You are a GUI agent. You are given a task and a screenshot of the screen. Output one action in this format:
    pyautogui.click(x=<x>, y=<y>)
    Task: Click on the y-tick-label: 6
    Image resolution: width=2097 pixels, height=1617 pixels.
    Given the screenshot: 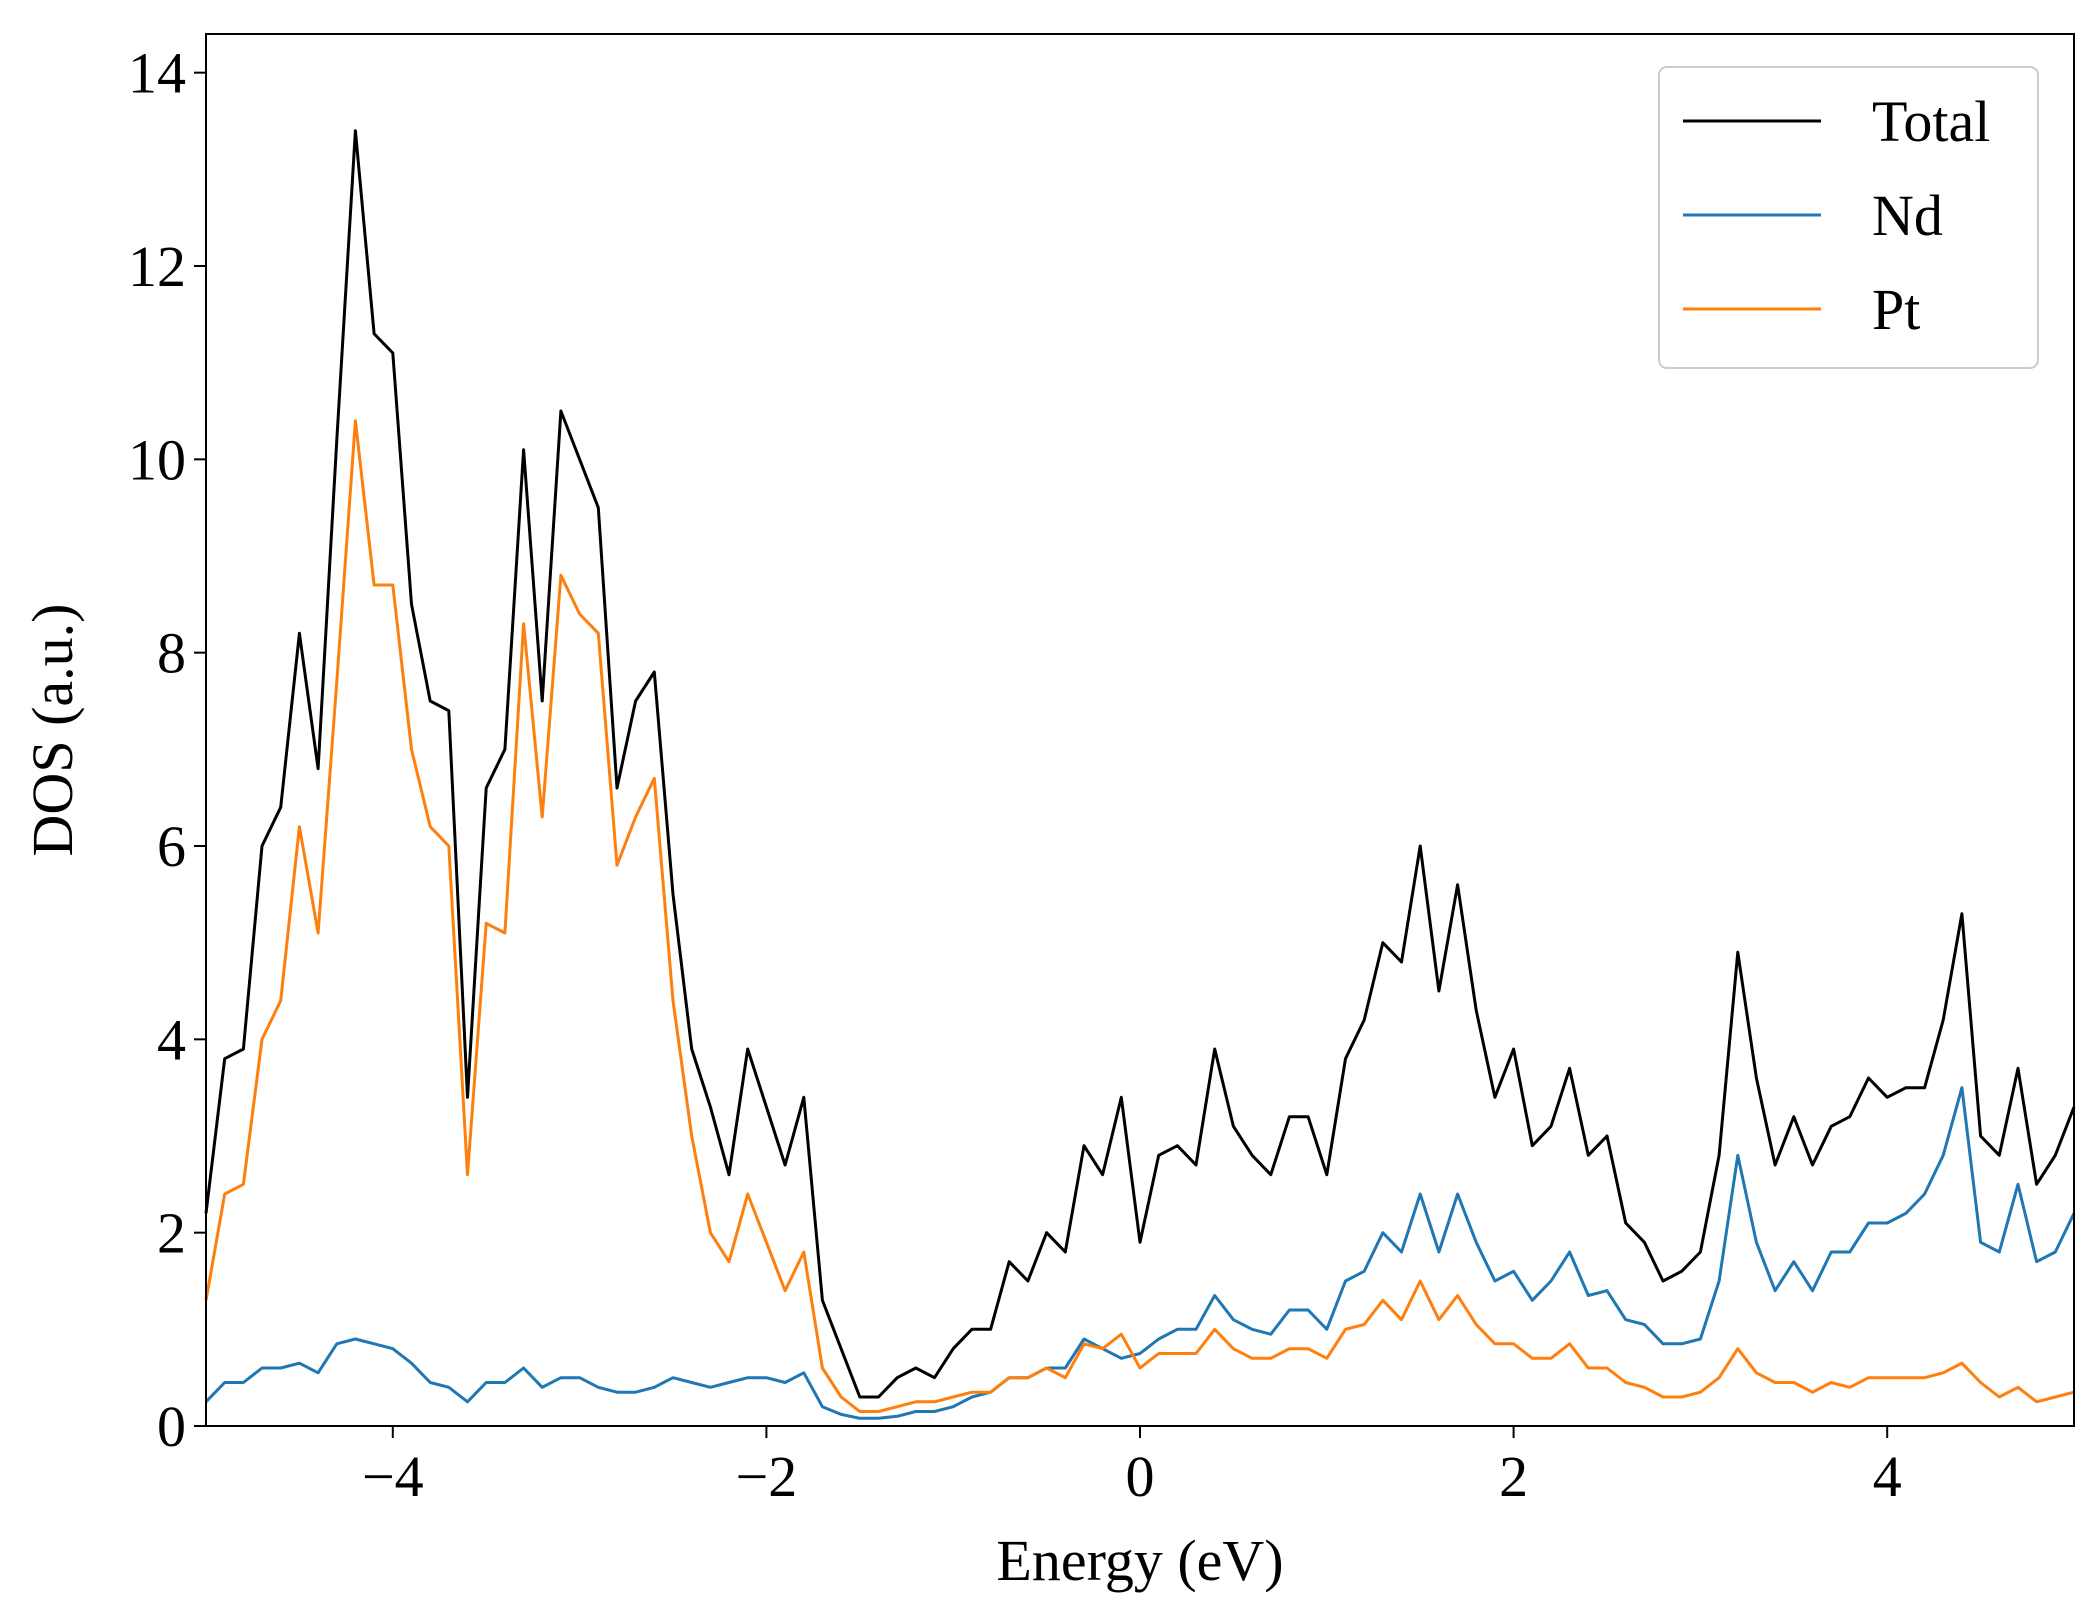 What is the action you would take?
    pyautogui.click(x=171, y=846)
    